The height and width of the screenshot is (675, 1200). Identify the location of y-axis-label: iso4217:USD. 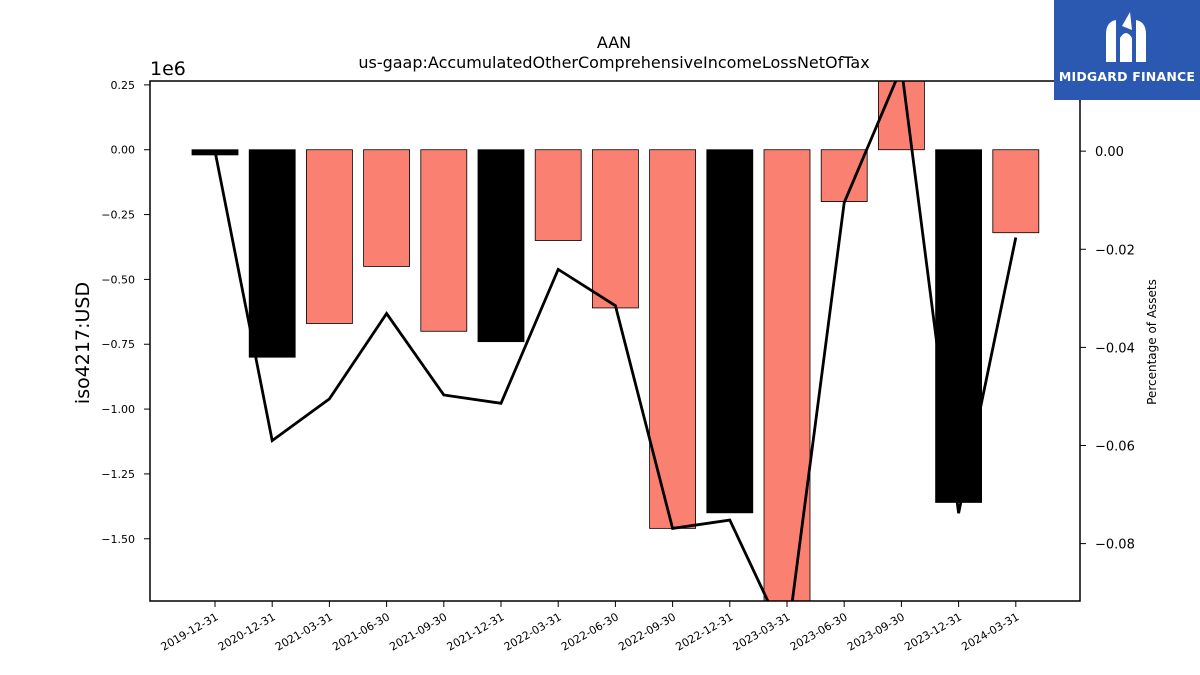
(83, 343).